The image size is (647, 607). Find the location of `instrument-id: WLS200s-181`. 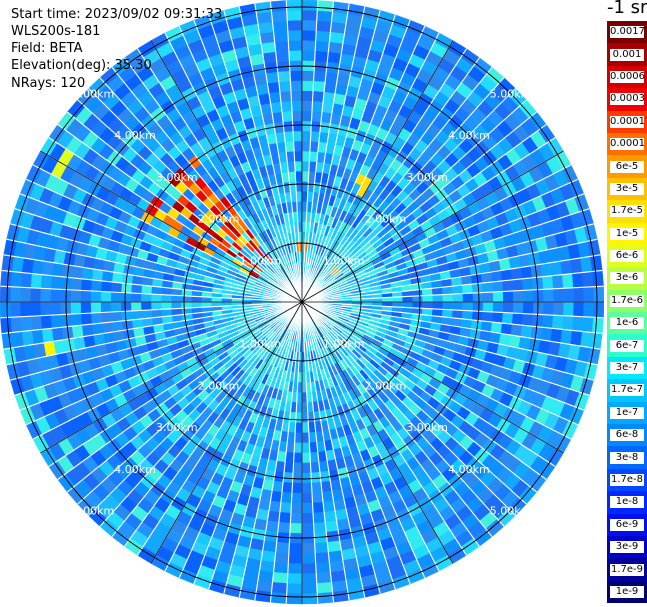

instrument-id: WLS200s-181 is located at coordinates (56, 31).